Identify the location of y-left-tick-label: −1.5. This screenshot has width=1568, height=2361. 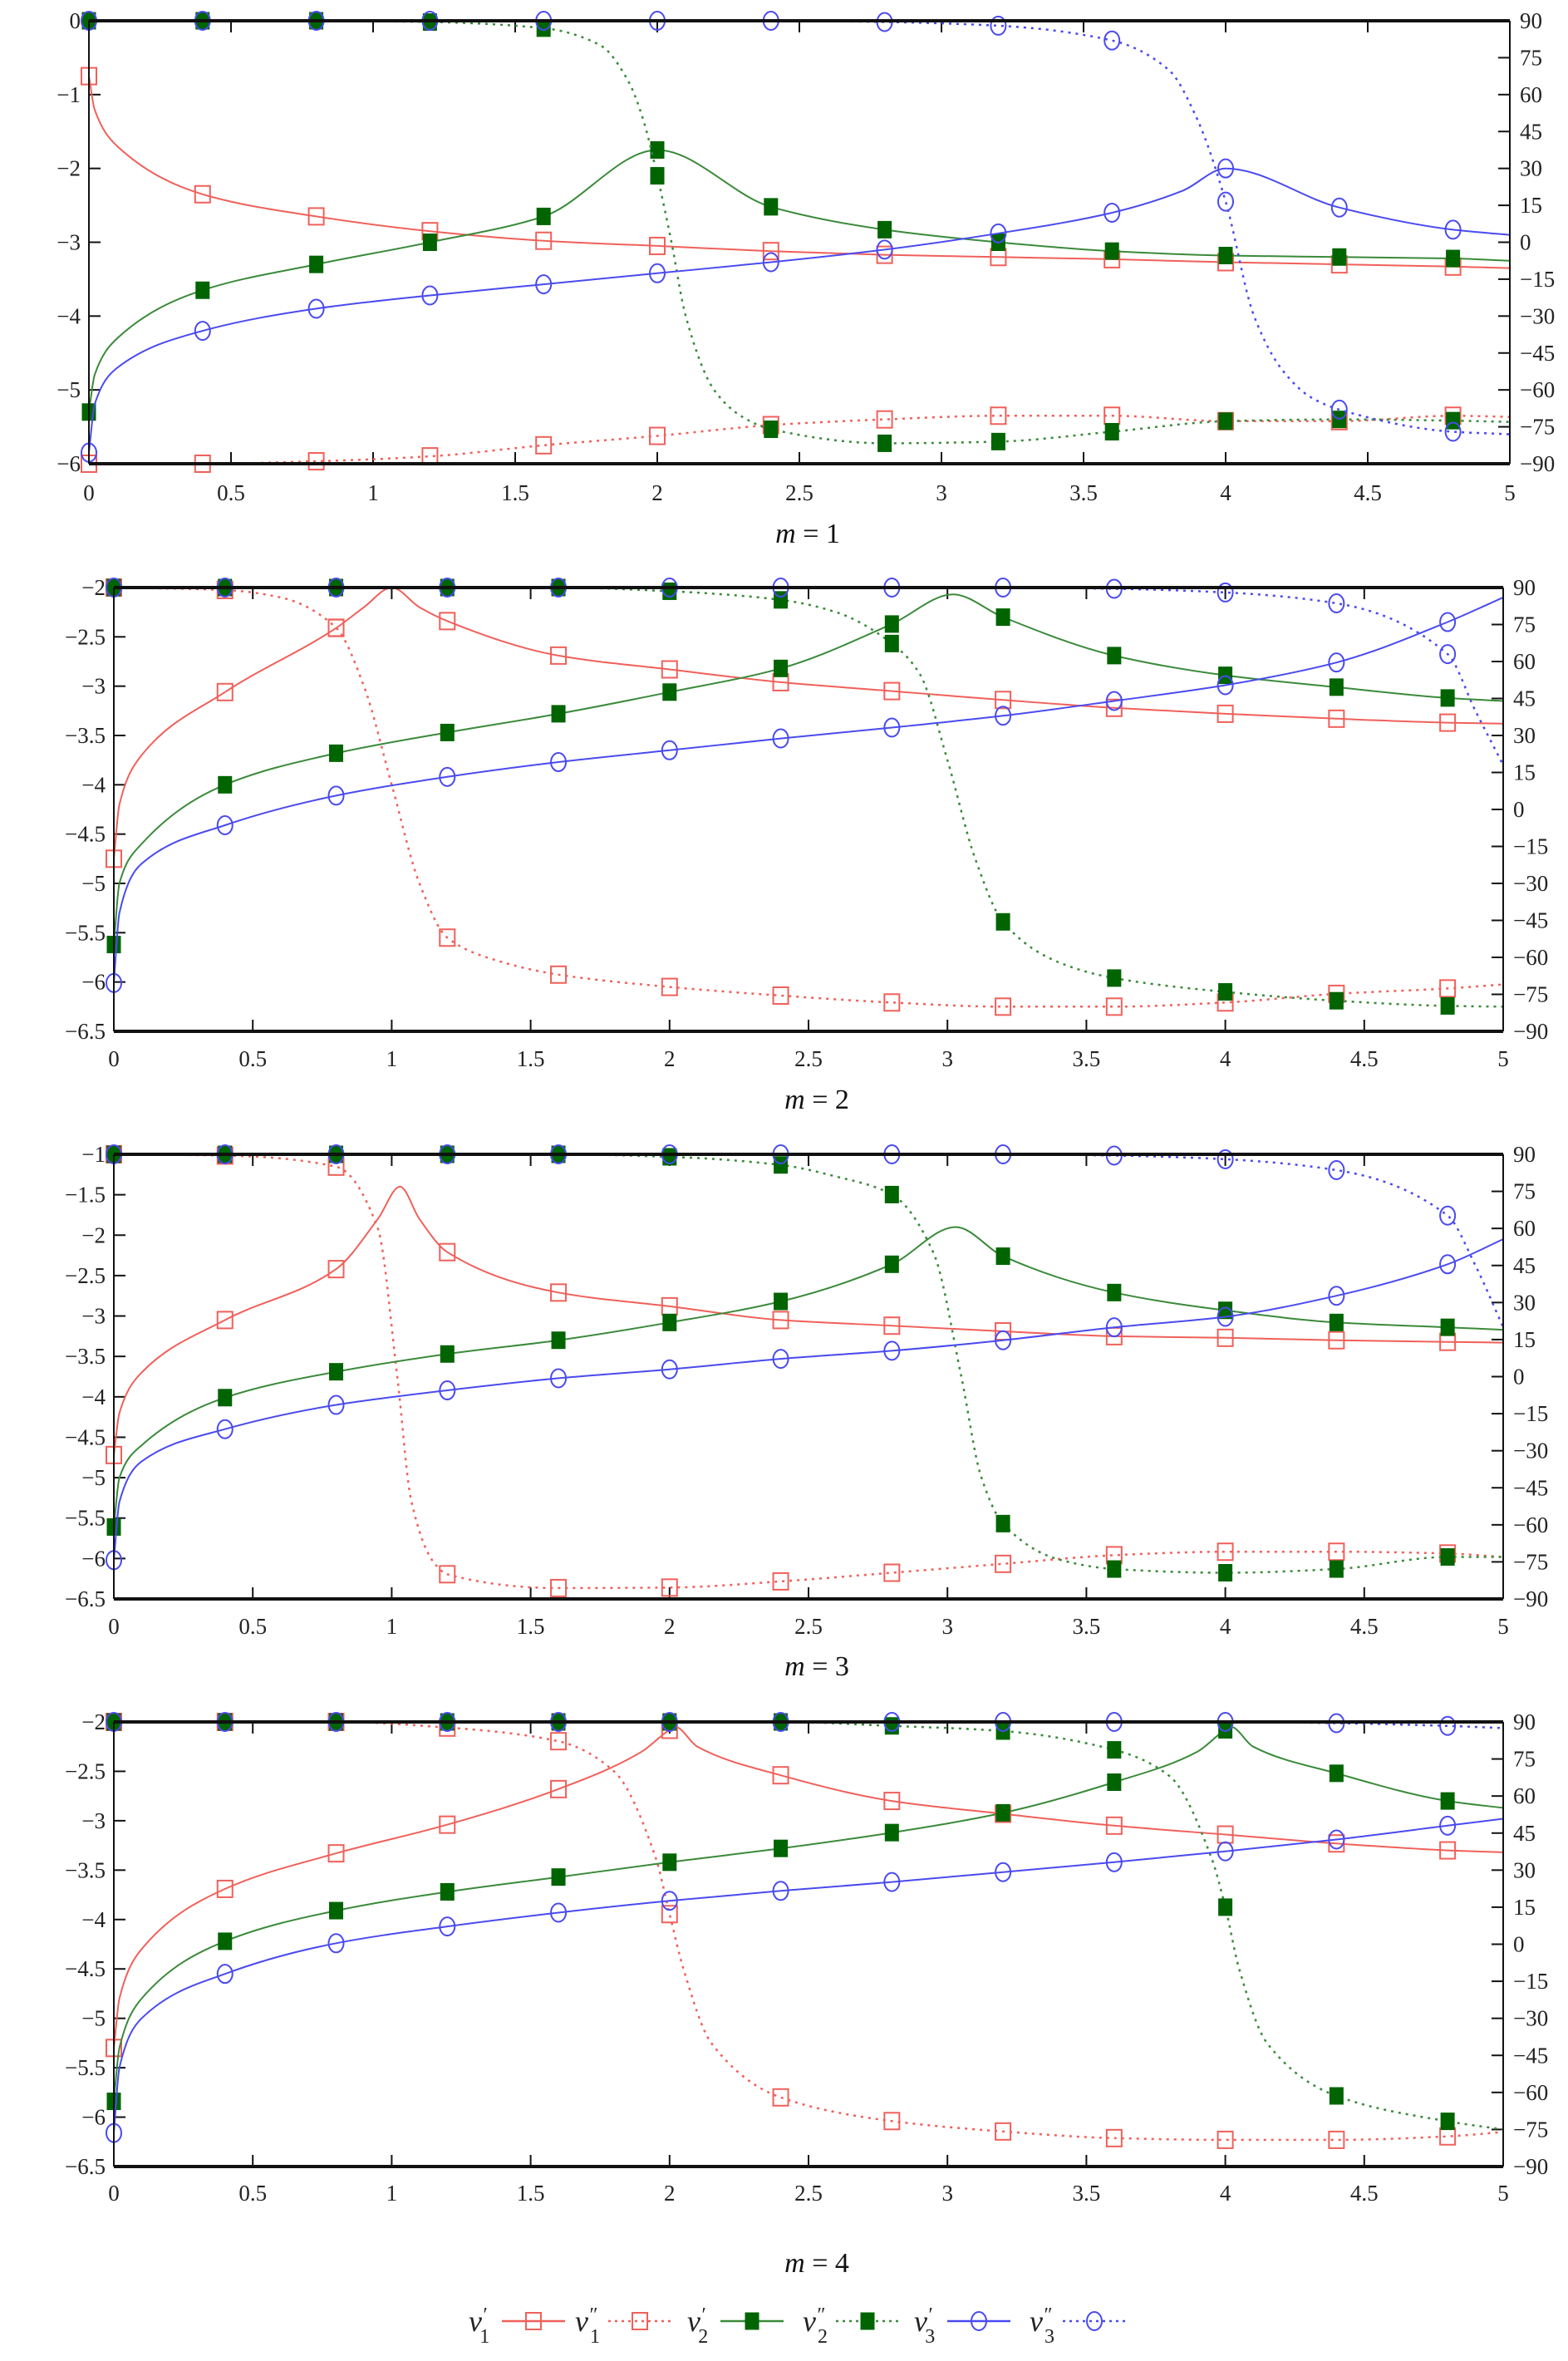
(85, 1195).